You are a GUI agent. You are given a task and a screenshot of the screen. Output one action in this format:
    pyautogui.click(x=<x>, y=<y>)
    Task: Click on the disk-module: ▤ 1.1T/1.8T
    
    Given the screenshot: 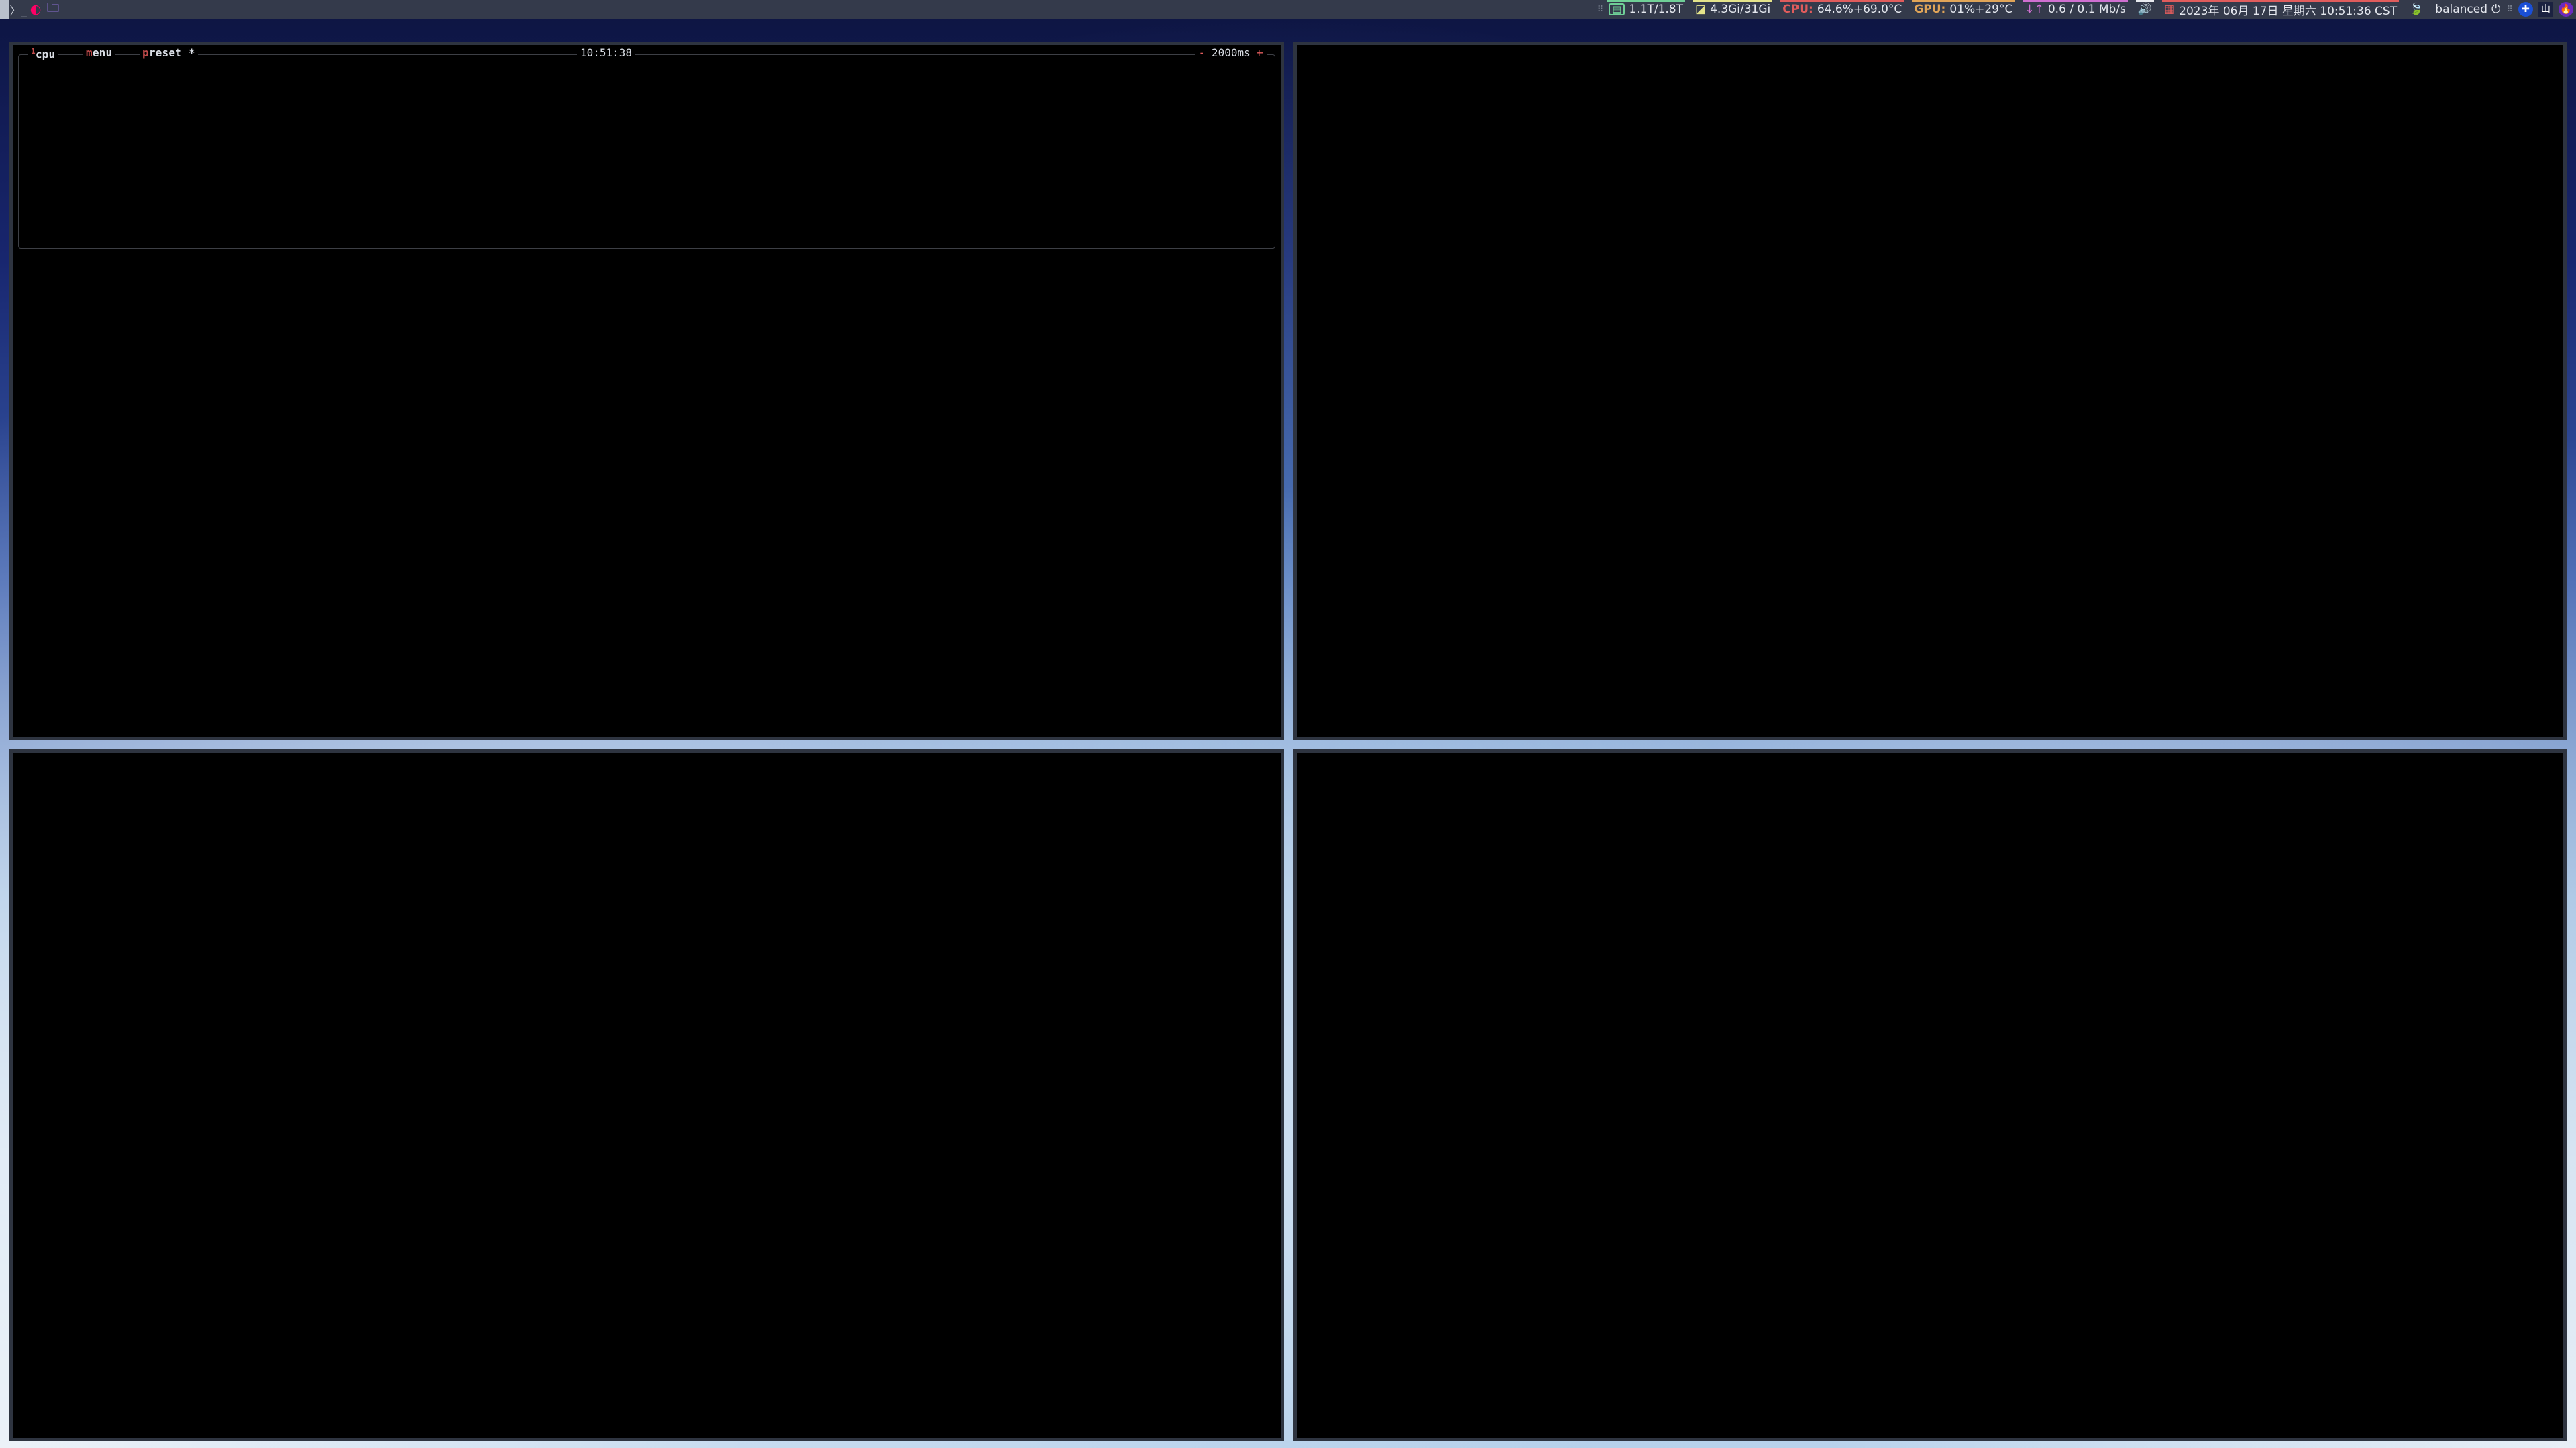 What is the action you would take?
    pyautogui.click(x=1646, y=9)
    